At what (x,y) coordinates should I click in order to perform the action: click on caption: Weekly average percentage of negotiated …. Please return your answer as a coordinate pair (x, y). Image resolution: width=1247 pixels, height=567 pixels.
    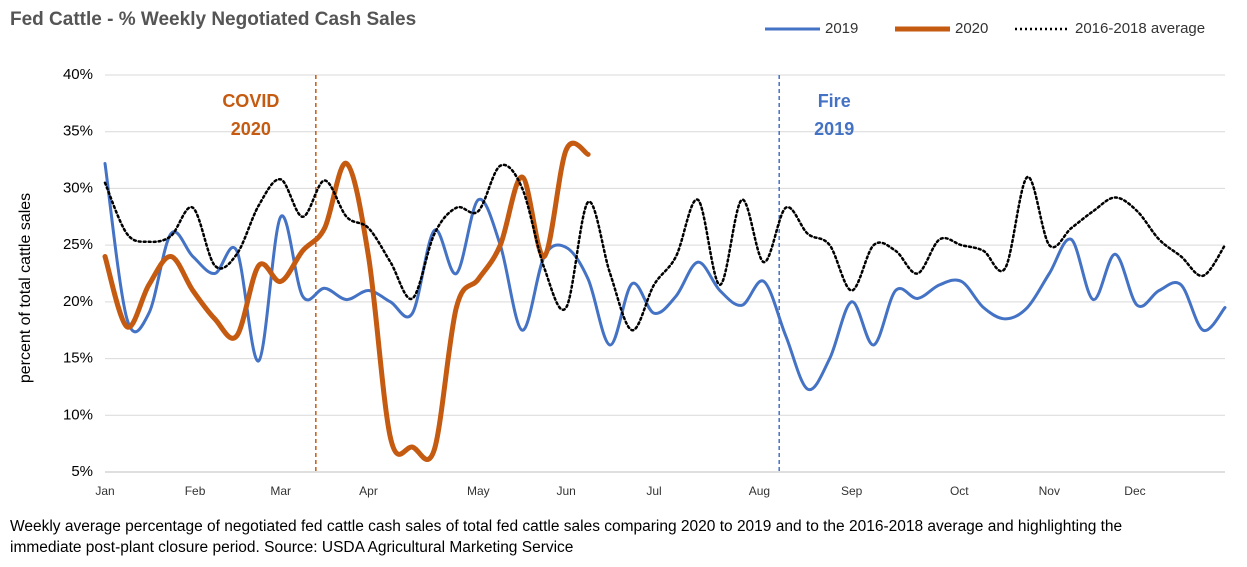
    Looking at the image, I should click on (566, 537).